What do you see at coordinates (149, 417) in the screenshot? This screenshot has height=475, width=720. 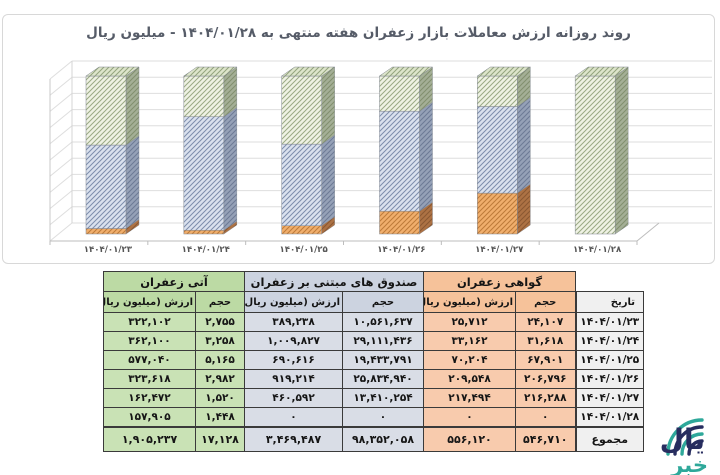 I see `futures-value-cell: ۱۵۷,۹۰۵` at bounding box center [149, 417].